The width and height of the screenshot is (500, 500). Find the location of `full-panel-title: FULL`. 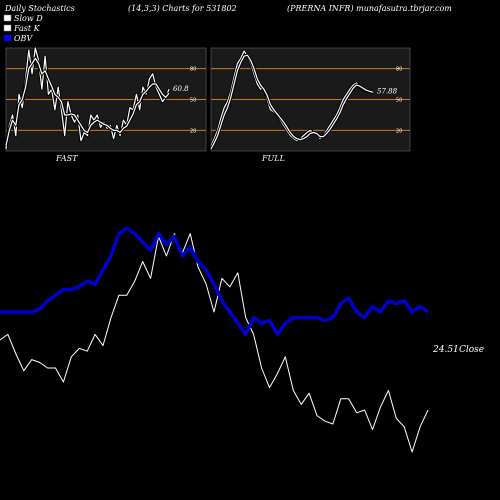

full-panel-title: FULL is located at coordinates (273, 158).